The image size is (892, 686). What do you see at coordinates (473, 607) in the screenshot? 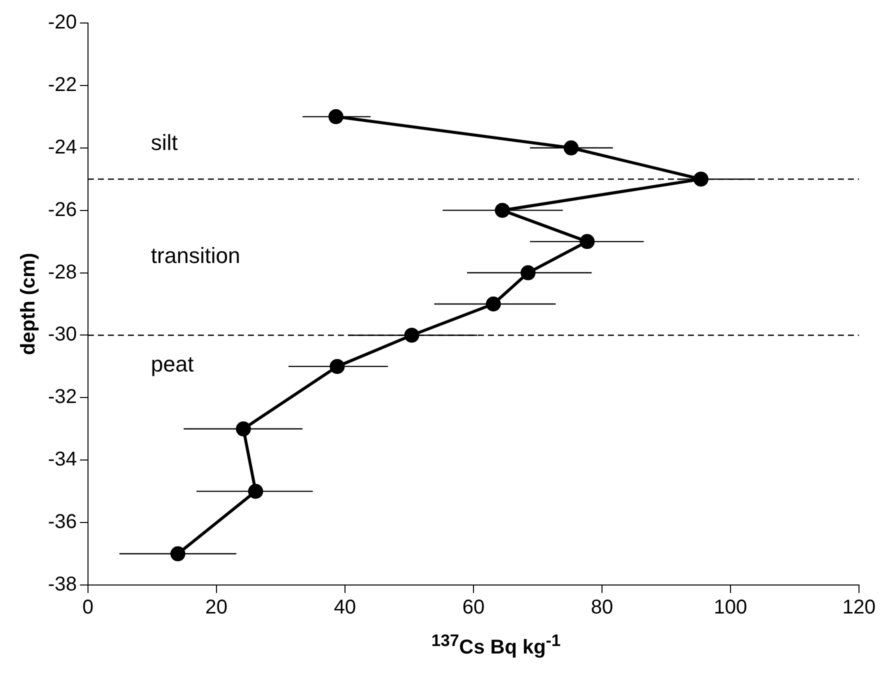
I see `x-tick-label: 60` at bounding box center [473, 607].